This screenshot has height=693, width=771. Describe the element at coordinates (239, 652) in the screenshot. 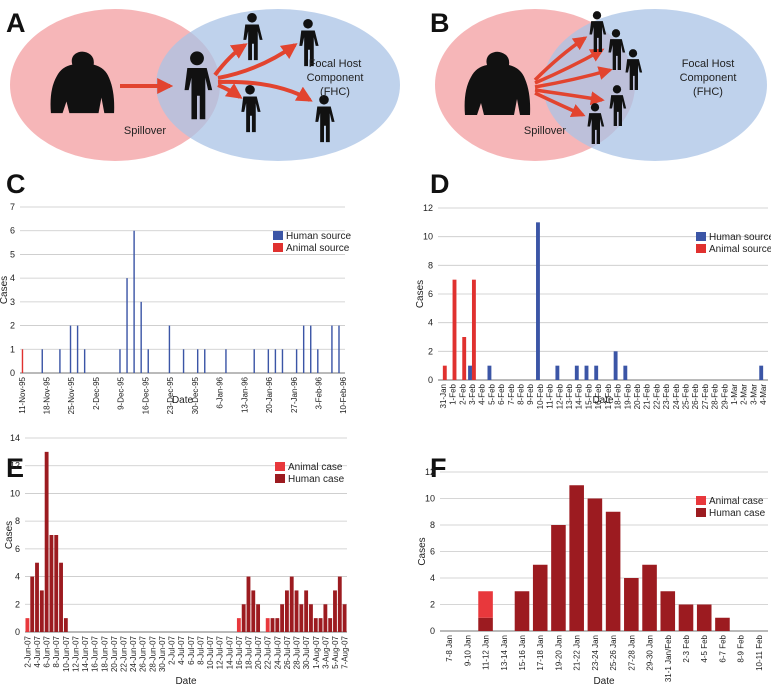

I see `x-tick-label: 16-Jul-07` at that location.